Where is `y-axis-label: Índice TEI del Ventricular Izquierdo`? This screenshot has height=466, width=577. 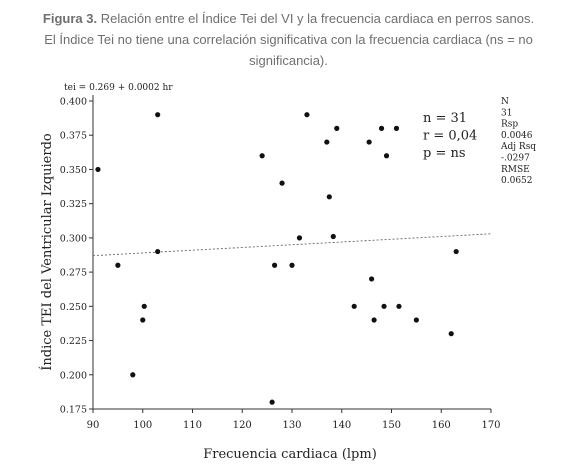
y-axis-label: Índice TEI del Ventricular Izquierdo is located at coordinates (47, 252).